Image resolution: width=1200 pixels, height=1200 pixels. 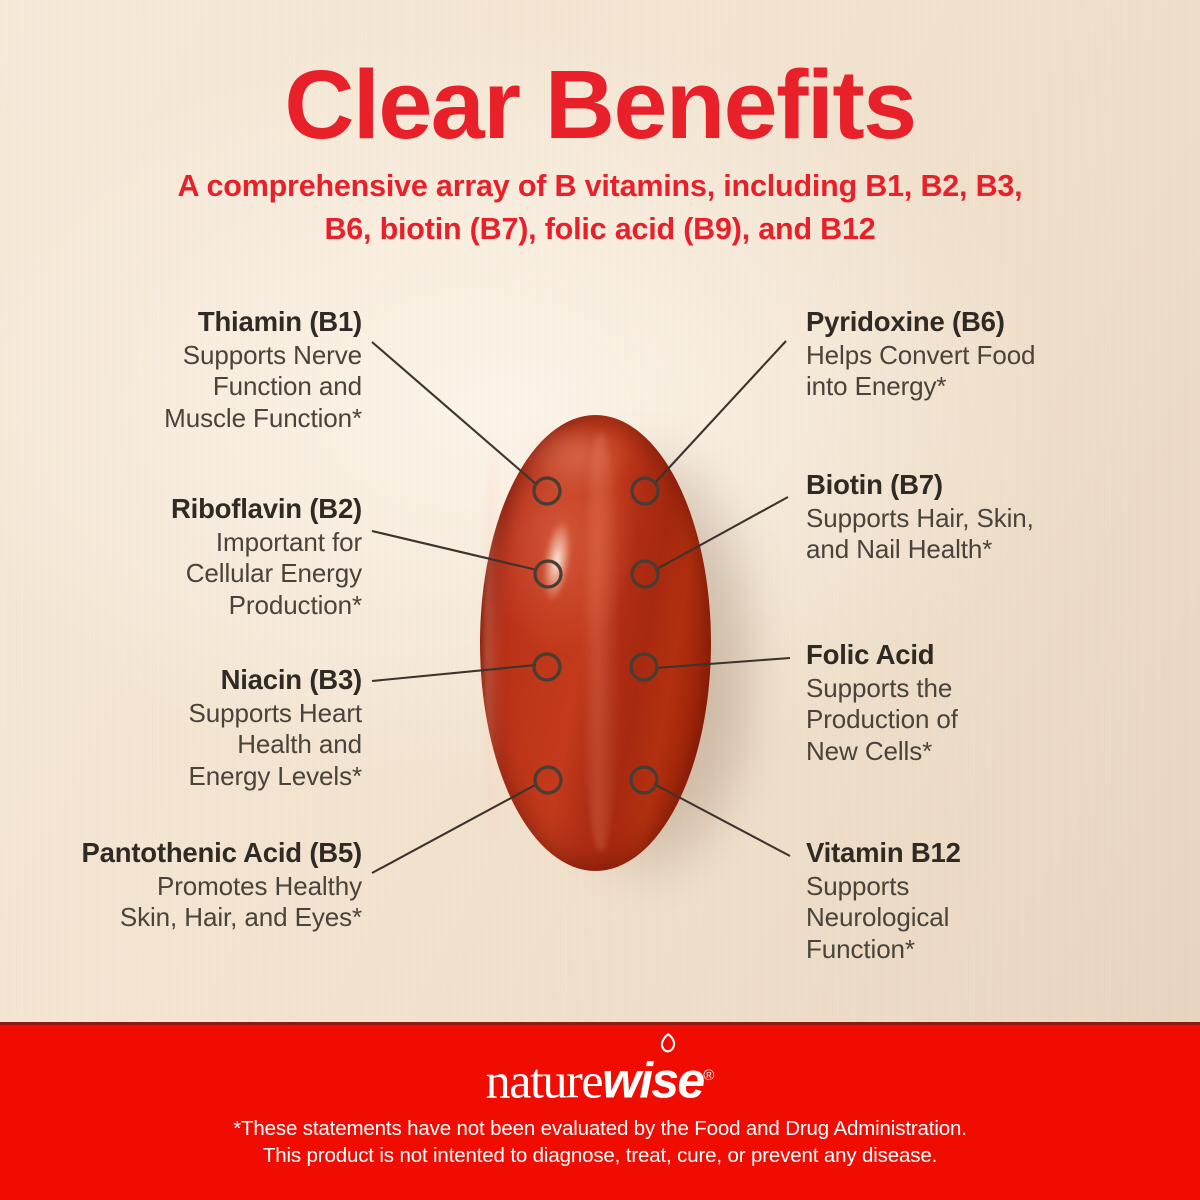 What do you see at coordinates (874, 484) in the screenshot?
I see `benefit-title: Biotin (B7)` at bounding box center [874, 484].